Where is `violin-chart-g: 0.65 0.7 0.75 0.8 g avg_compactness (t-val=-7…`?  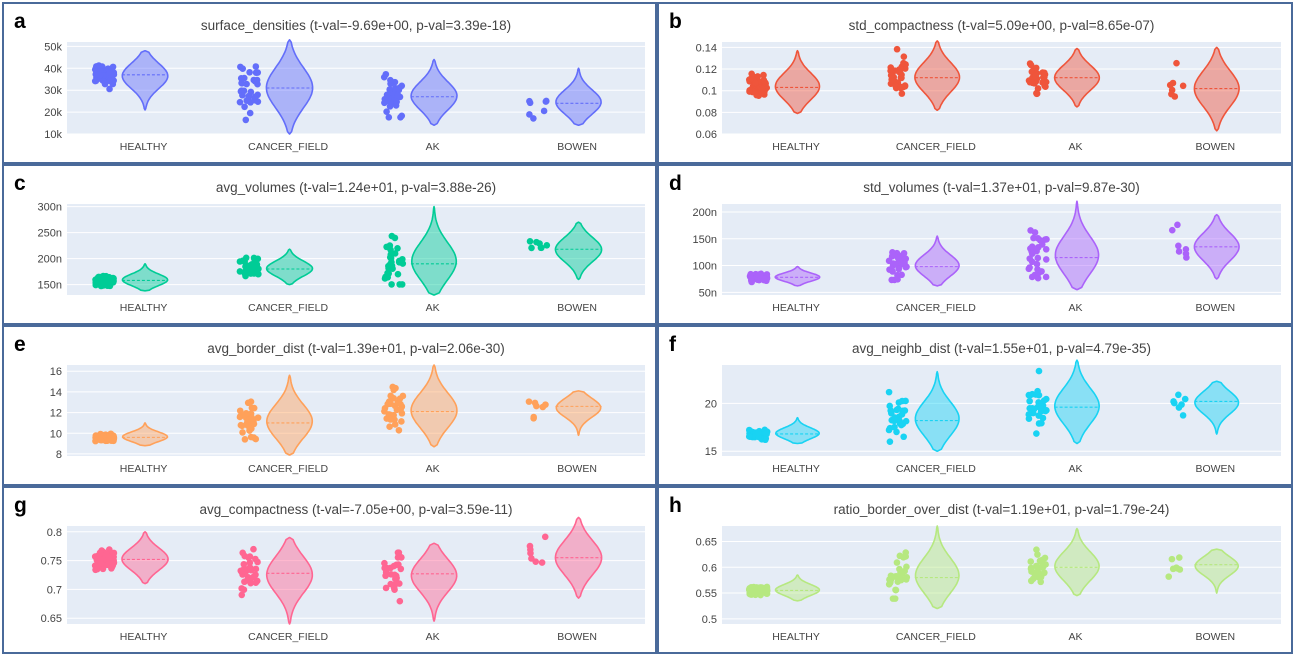 violin-chart-g: 0.65 0.7 0.75 0.8 g avg_compactness (t-val=-7… is located at coordinates (329, 568).